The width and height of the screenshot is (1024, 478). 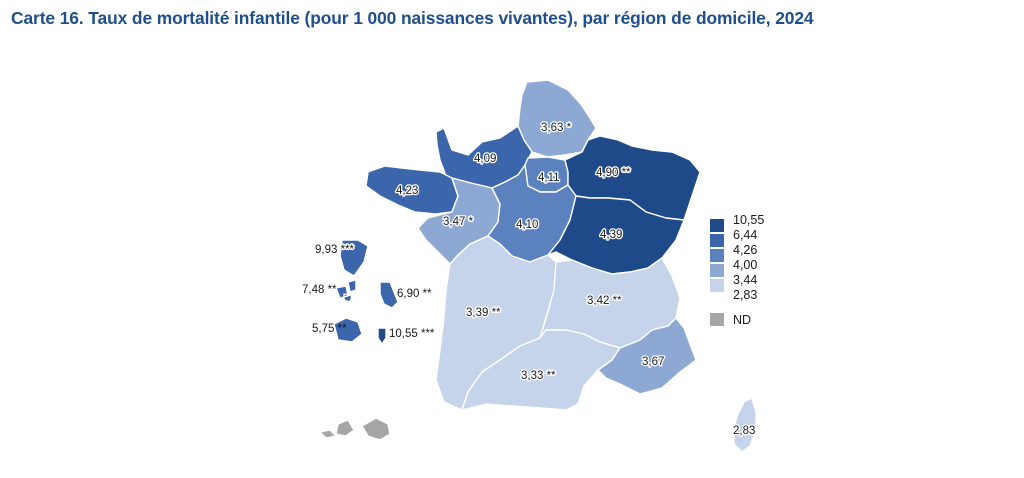 What do you see at coordinates (557, 118) in the screenshot?
I see `region-hauts-de-france` at bounding box center [557, 118].